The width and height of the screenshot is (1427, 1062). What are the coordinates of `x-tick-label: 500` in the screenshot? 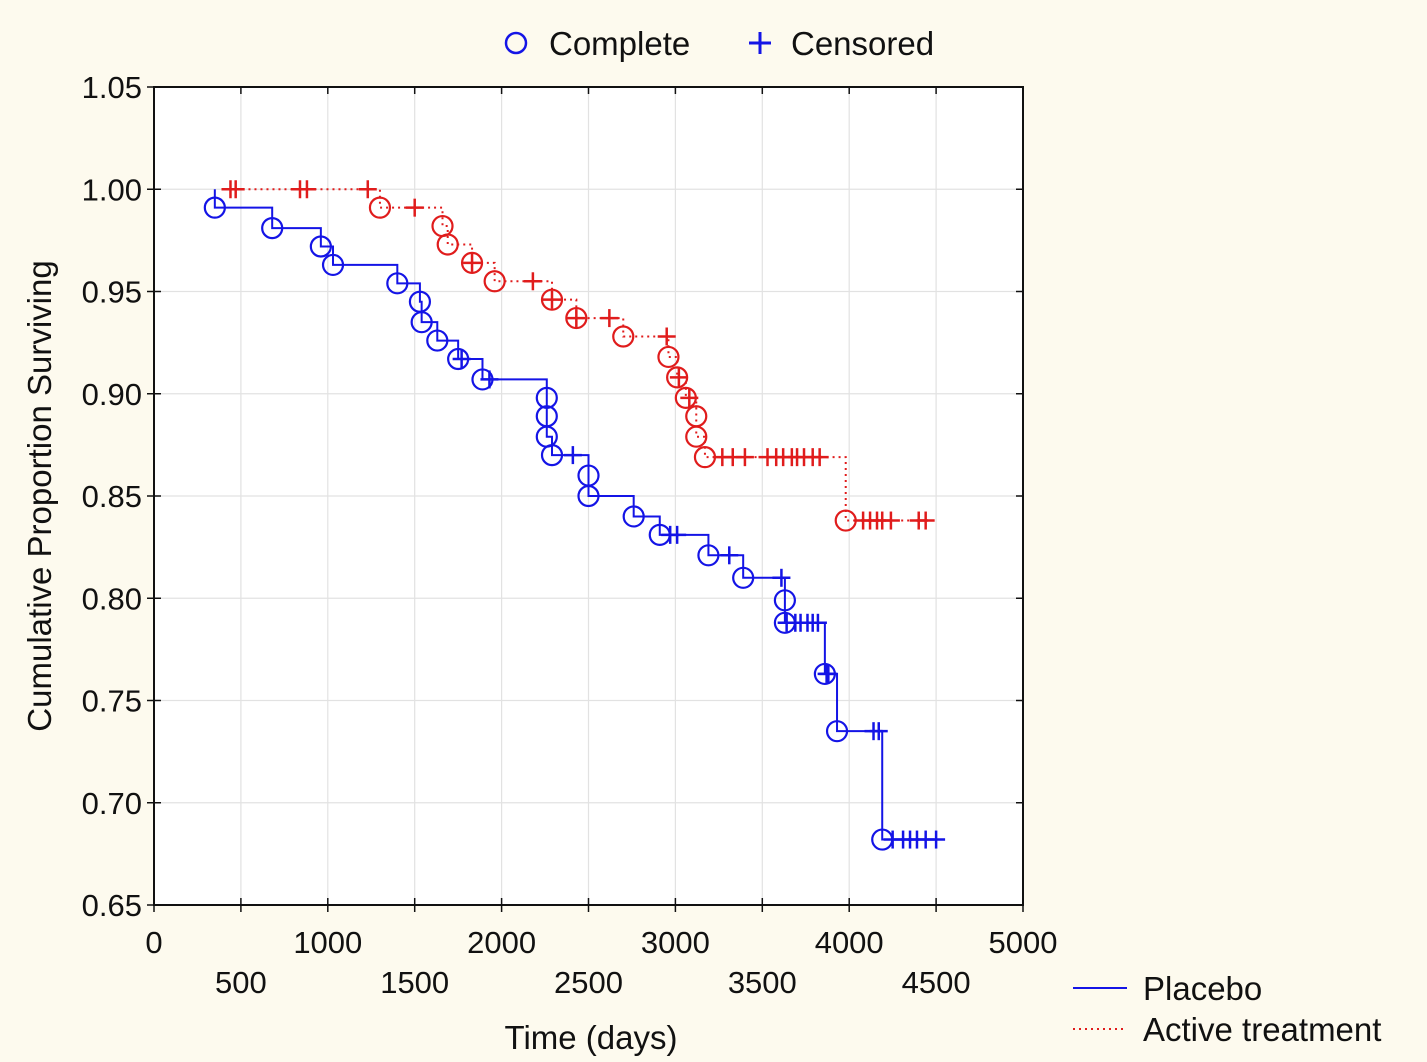 It's located at (241, 982).